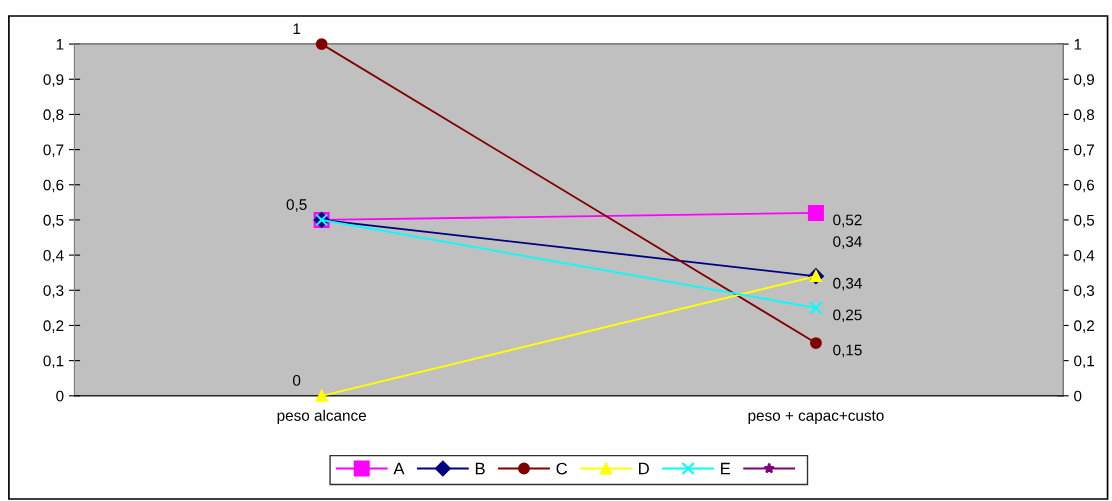 The width and height of the screenshot is (1112, 501). Describe the element at coordinates (53, 256) in the screenshot. I see `y-tick-label: 0,4` at that location.